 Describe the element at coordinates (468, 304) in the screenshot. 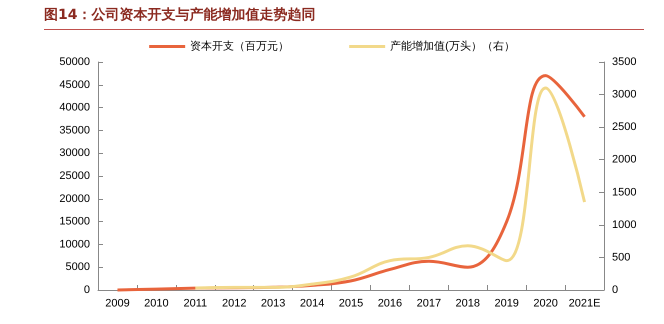

I see `x-tick-label: 2018` at that location.